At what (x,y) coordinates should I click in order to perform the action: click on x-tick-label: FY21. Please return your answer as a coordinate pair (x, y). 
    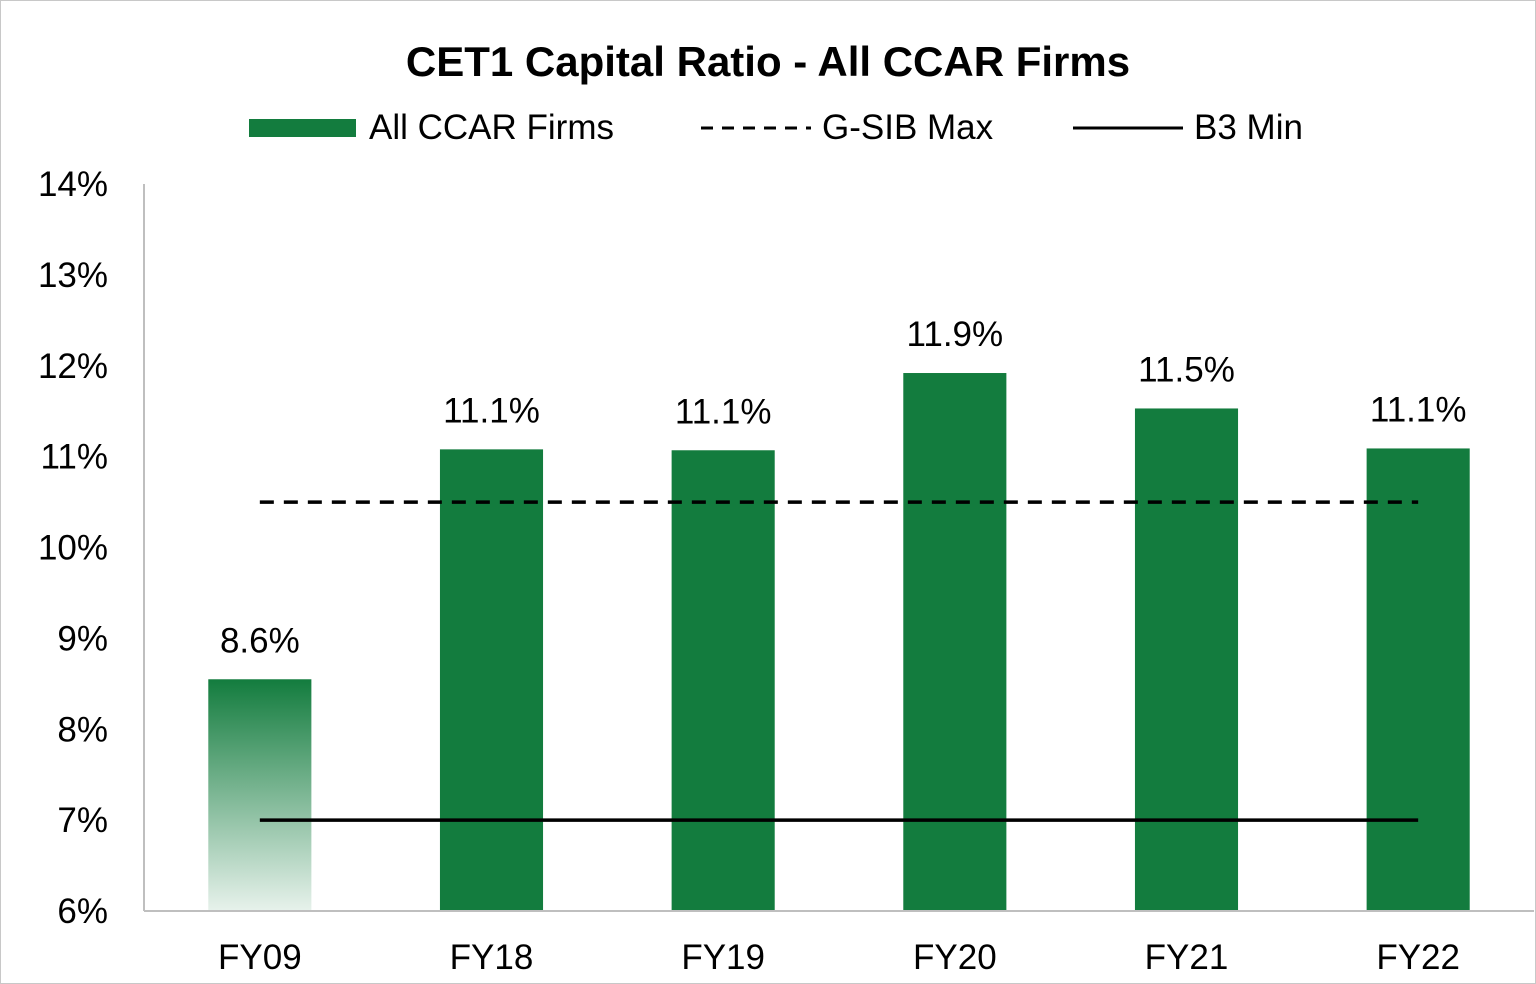
    Looking at the image, I should click on (1187, 957).